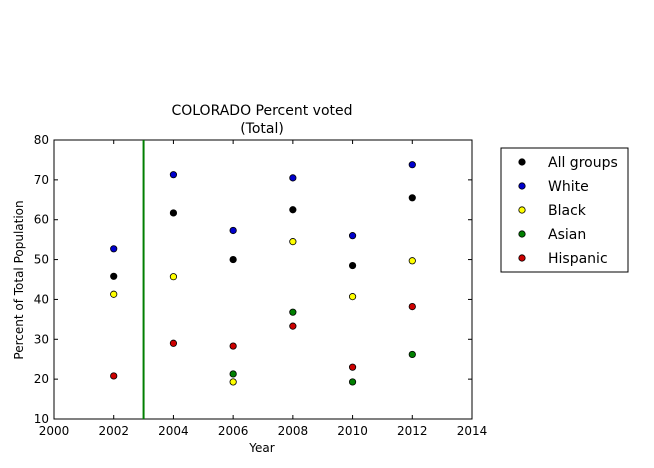  Describe the element at coordinates (41, 379) in the screenshot. I see `y-tick-label: 20` at that location.